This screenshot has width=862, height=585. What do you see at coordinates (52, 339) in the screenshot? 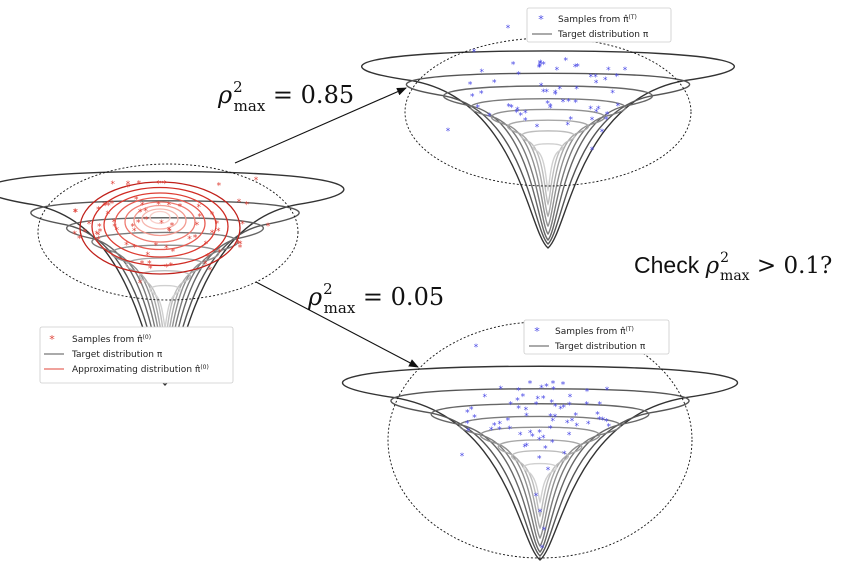
I see `legend-marker-samples: *` at bounding box center [52, 339].